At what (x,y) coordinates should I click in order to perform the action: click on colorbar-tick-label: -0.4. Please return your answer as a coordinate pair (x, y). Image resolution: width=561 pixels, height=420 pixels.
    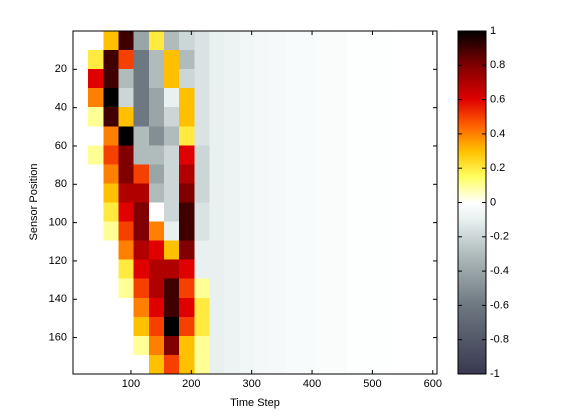
    Looking at the image, I should click on (499, 271).